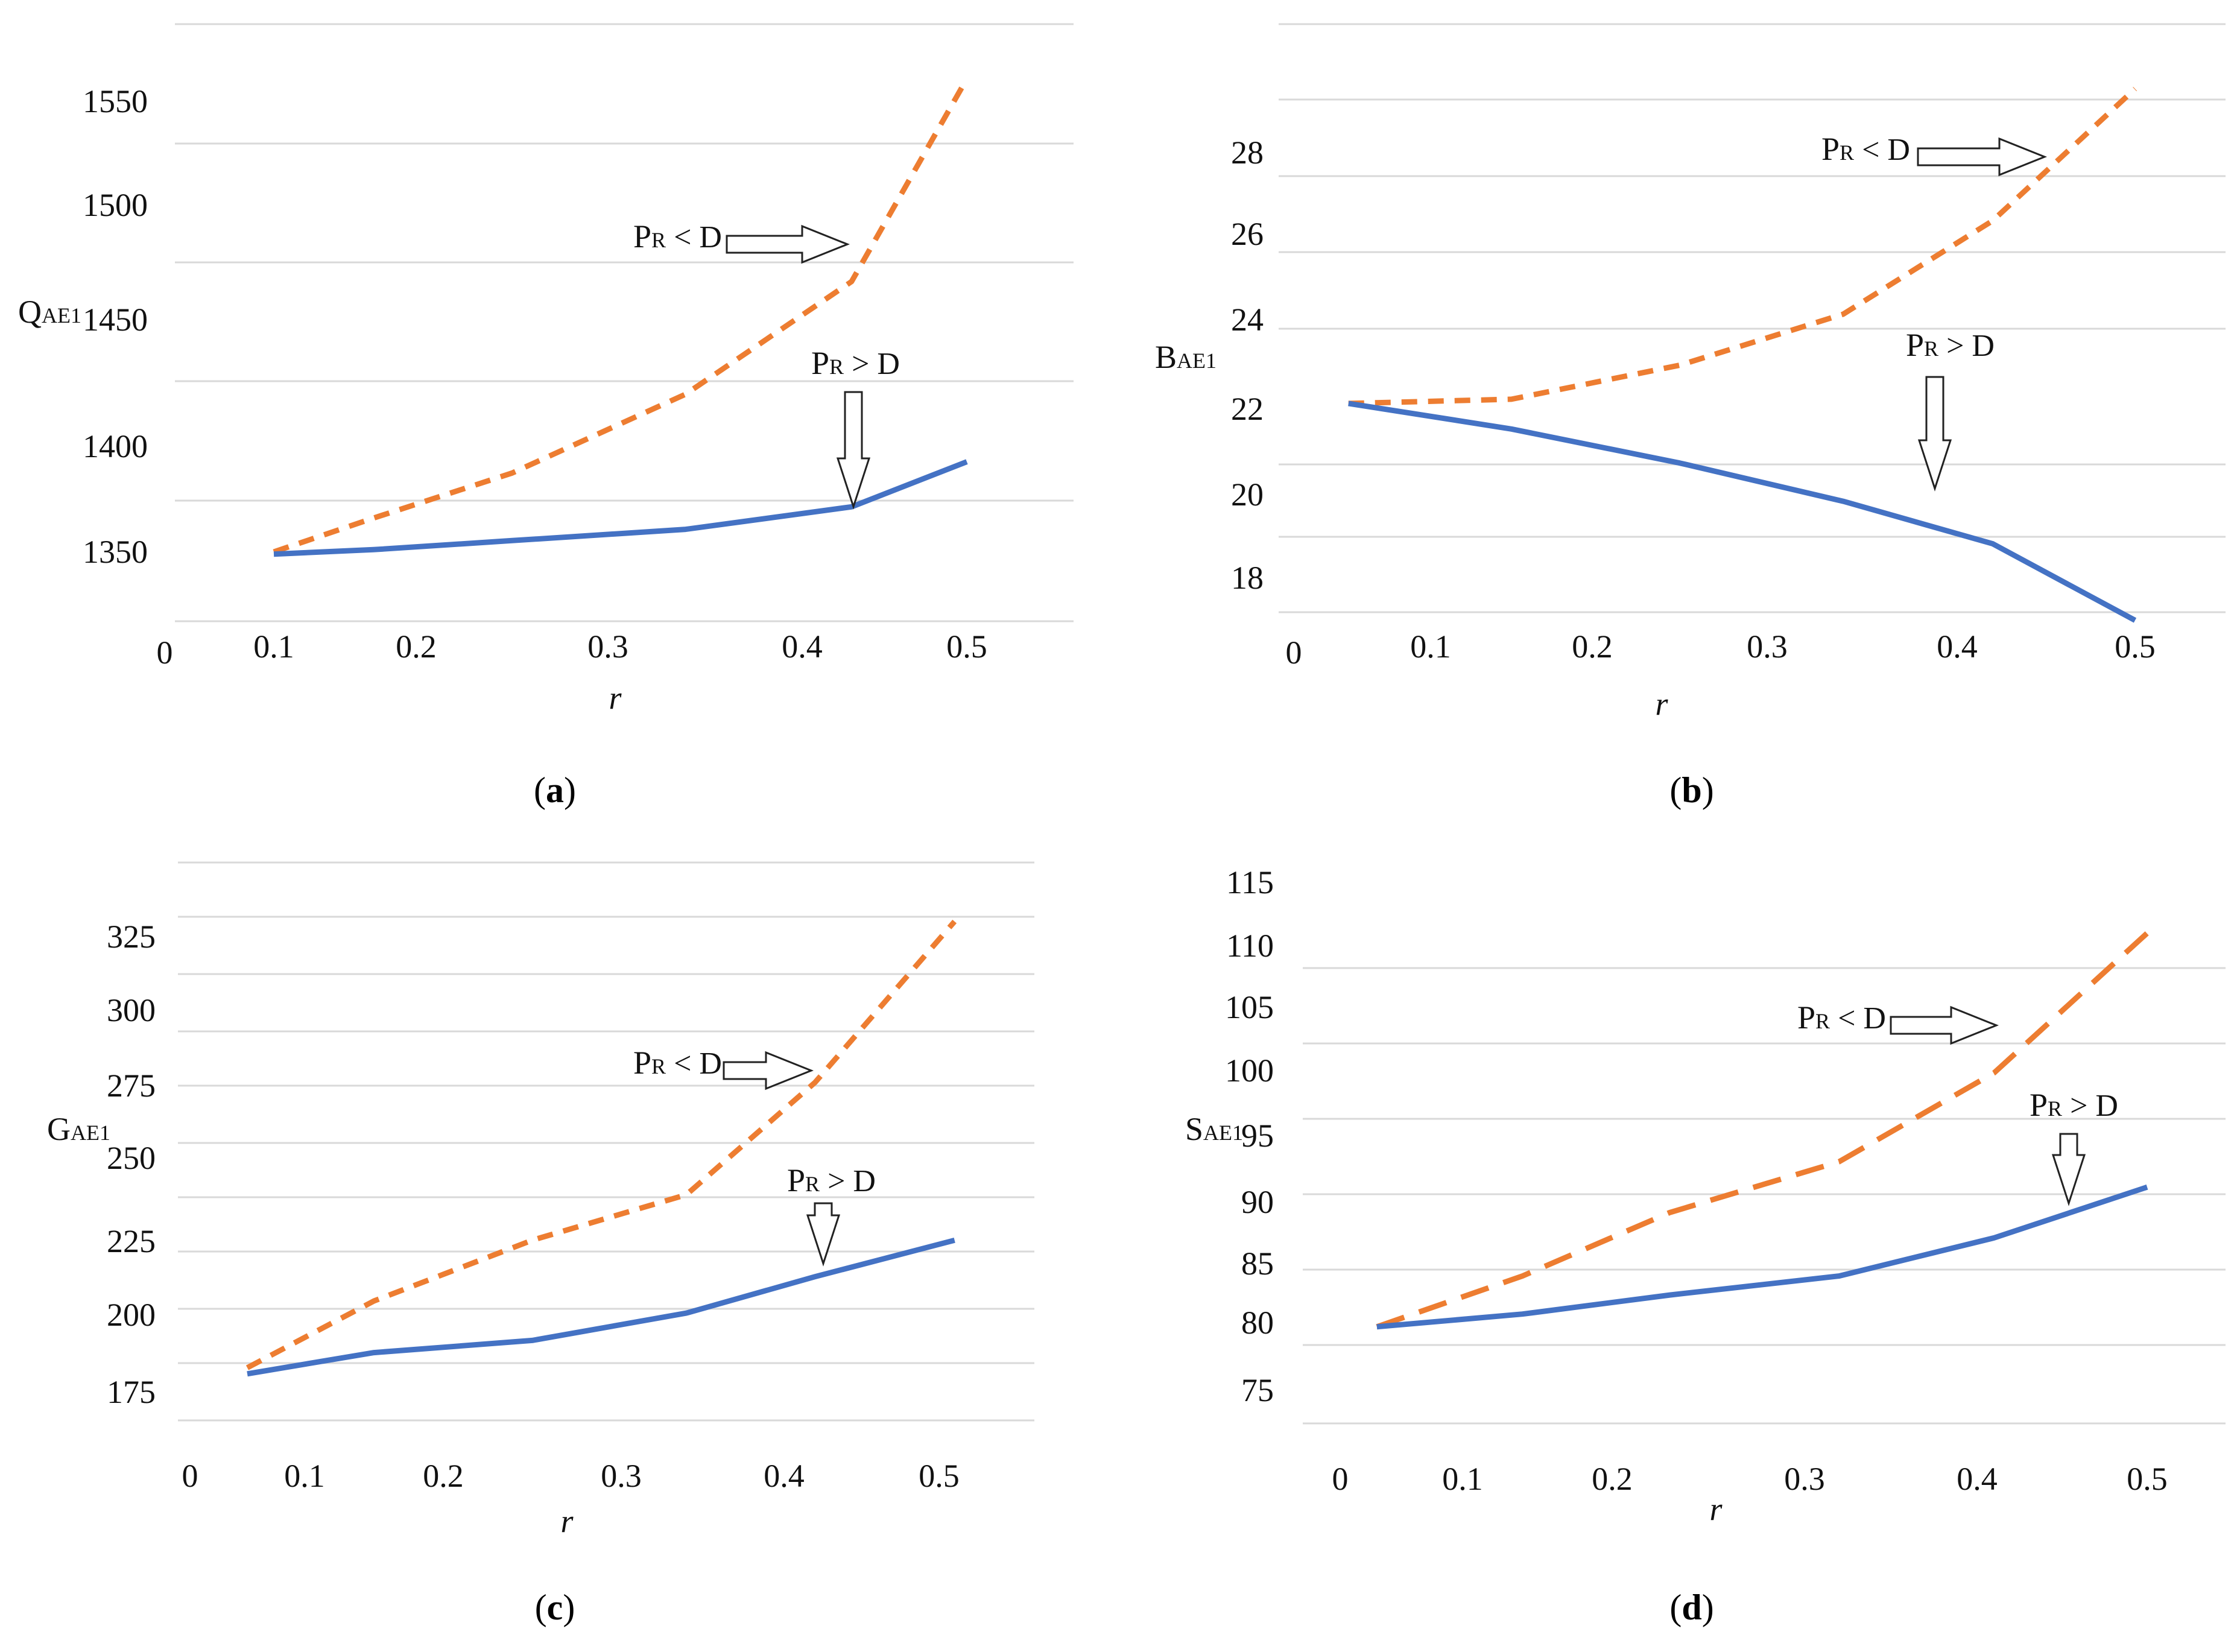 The width and height of the screenshot is (2237, 1652). Describe the element at coordinates (1691, 790) in the screenshot. I see `panel-caption: (b)` at that location.